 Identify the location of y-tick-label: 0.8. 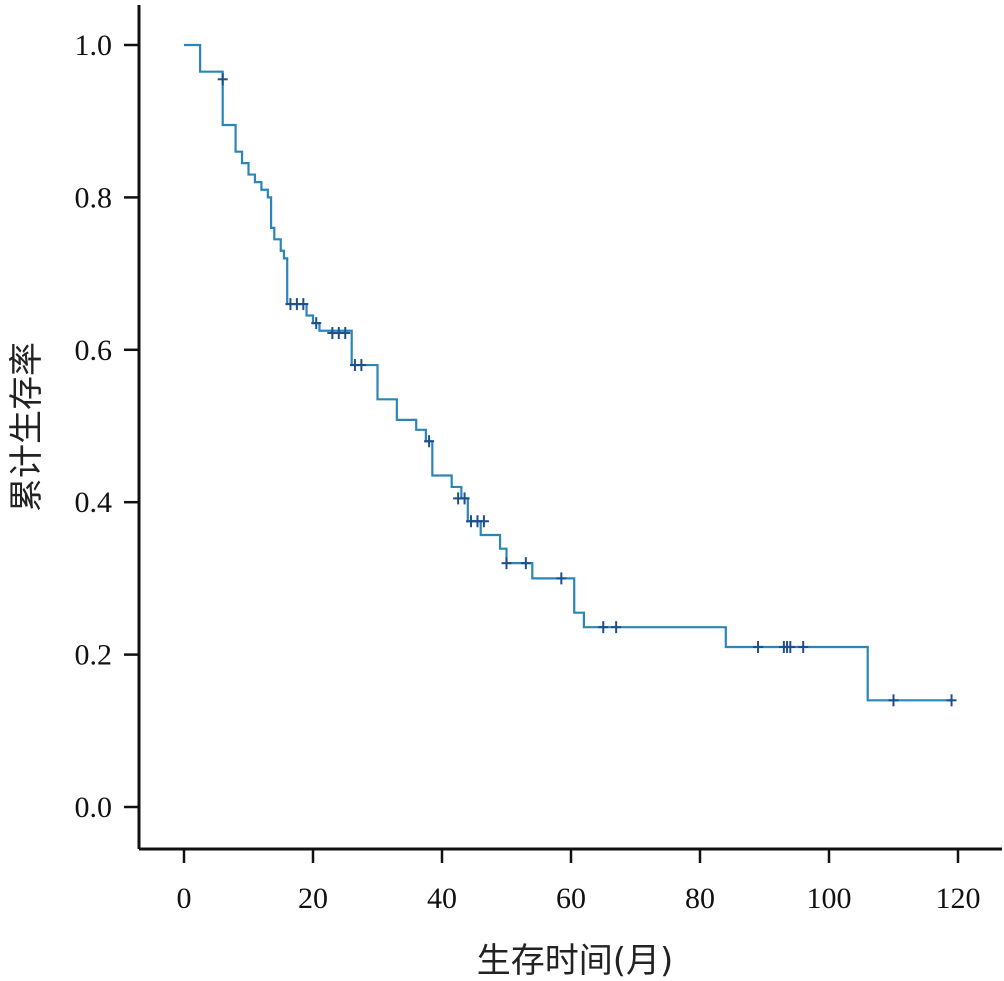
(94, 197).